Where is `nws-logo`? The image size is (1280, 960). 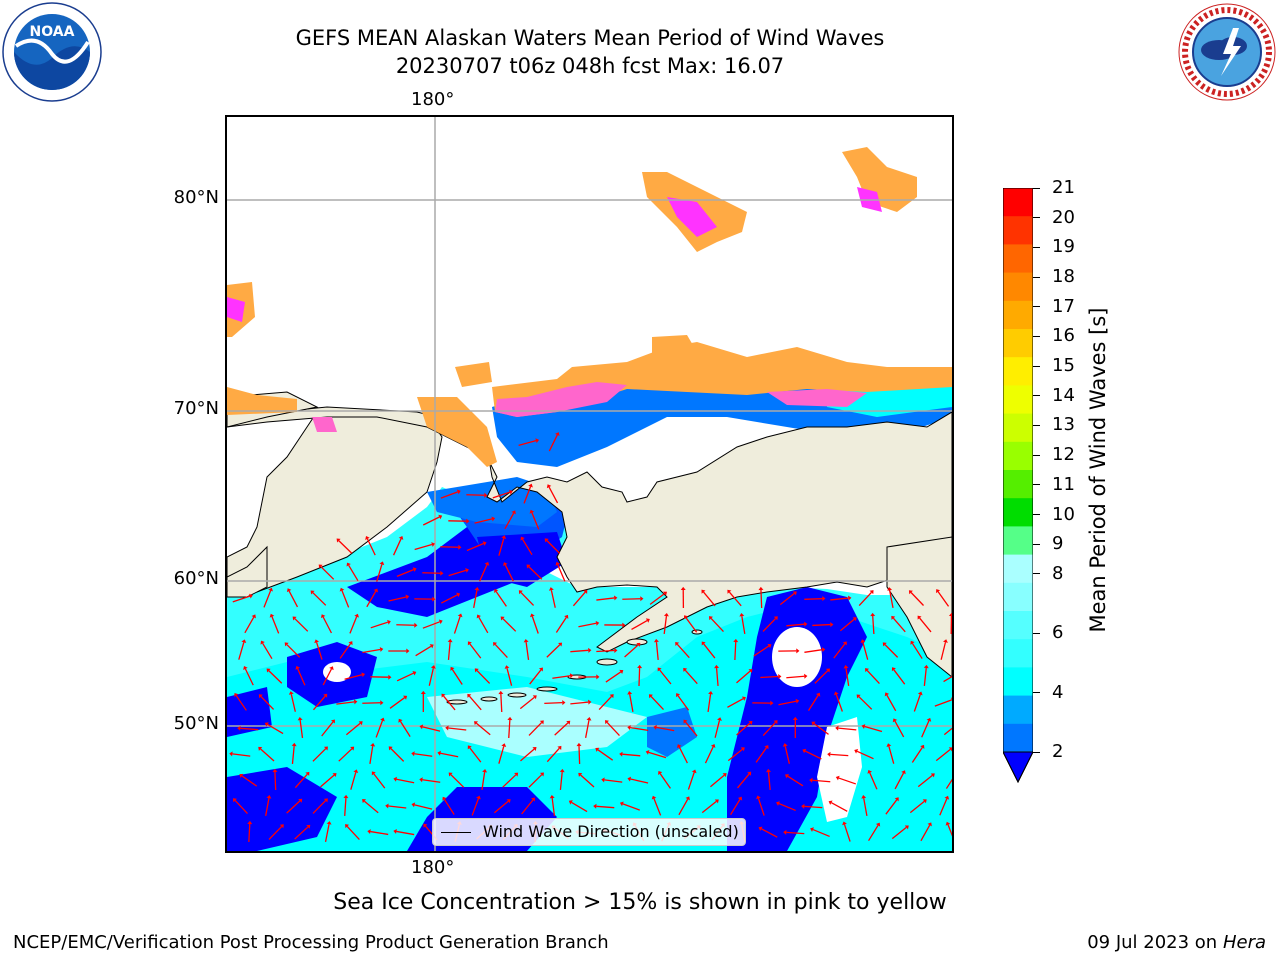
nws-logo is located at coordinates (1227, 52).